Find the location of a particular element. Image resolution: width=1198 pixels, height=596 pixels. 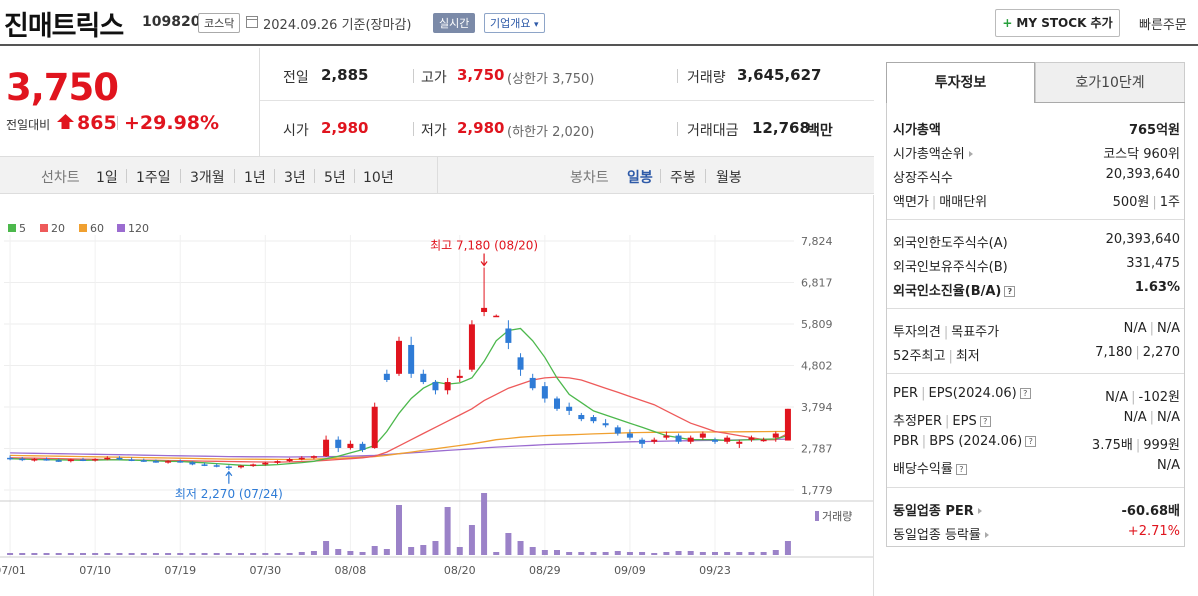

tab-10y: 10년 is located at coordinates (378, 178).